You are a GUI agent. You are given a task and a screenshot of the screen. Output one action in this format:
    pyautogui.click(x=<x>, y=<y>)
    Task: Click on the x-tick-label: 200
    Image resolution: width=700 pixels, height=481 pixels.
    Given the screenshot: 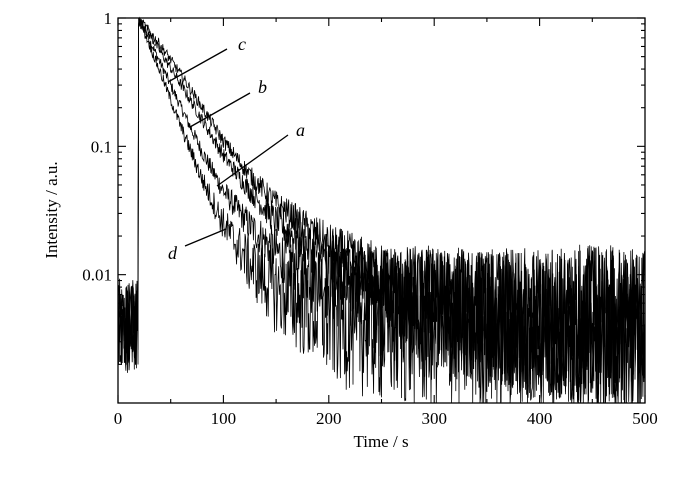 What is the action you would take?
    pyautogui.click(x=329, y=418)
    